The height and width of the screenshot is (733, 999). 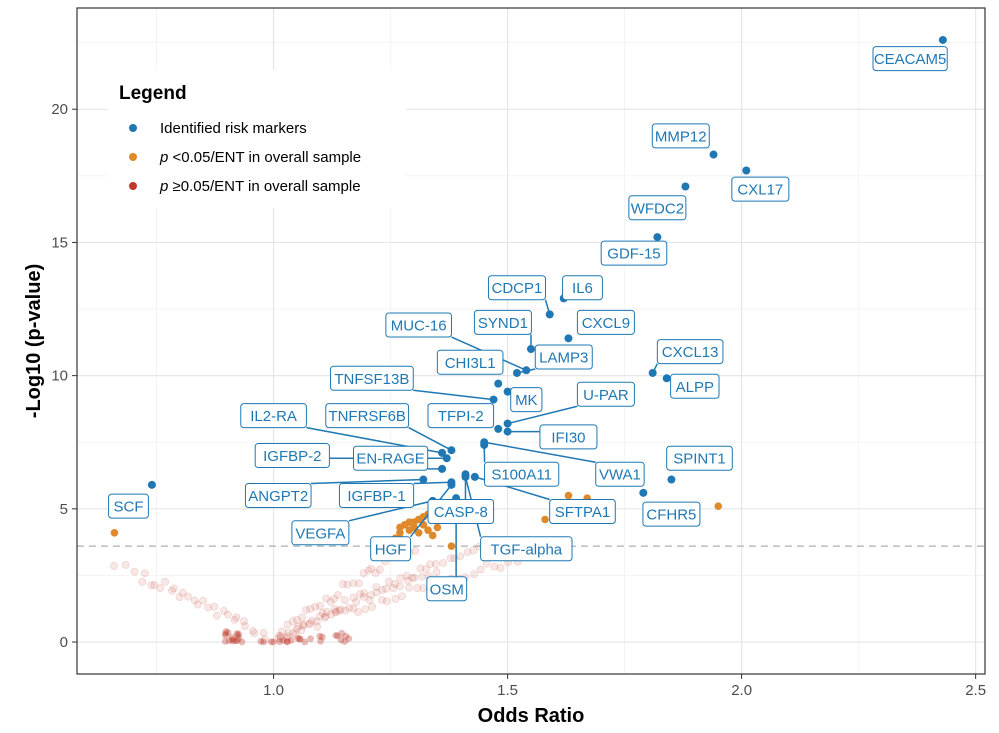 What do you see at coordinates (133, 128) in the screenshot?
I see `legend-swatch` at bounding box center [133, 128].